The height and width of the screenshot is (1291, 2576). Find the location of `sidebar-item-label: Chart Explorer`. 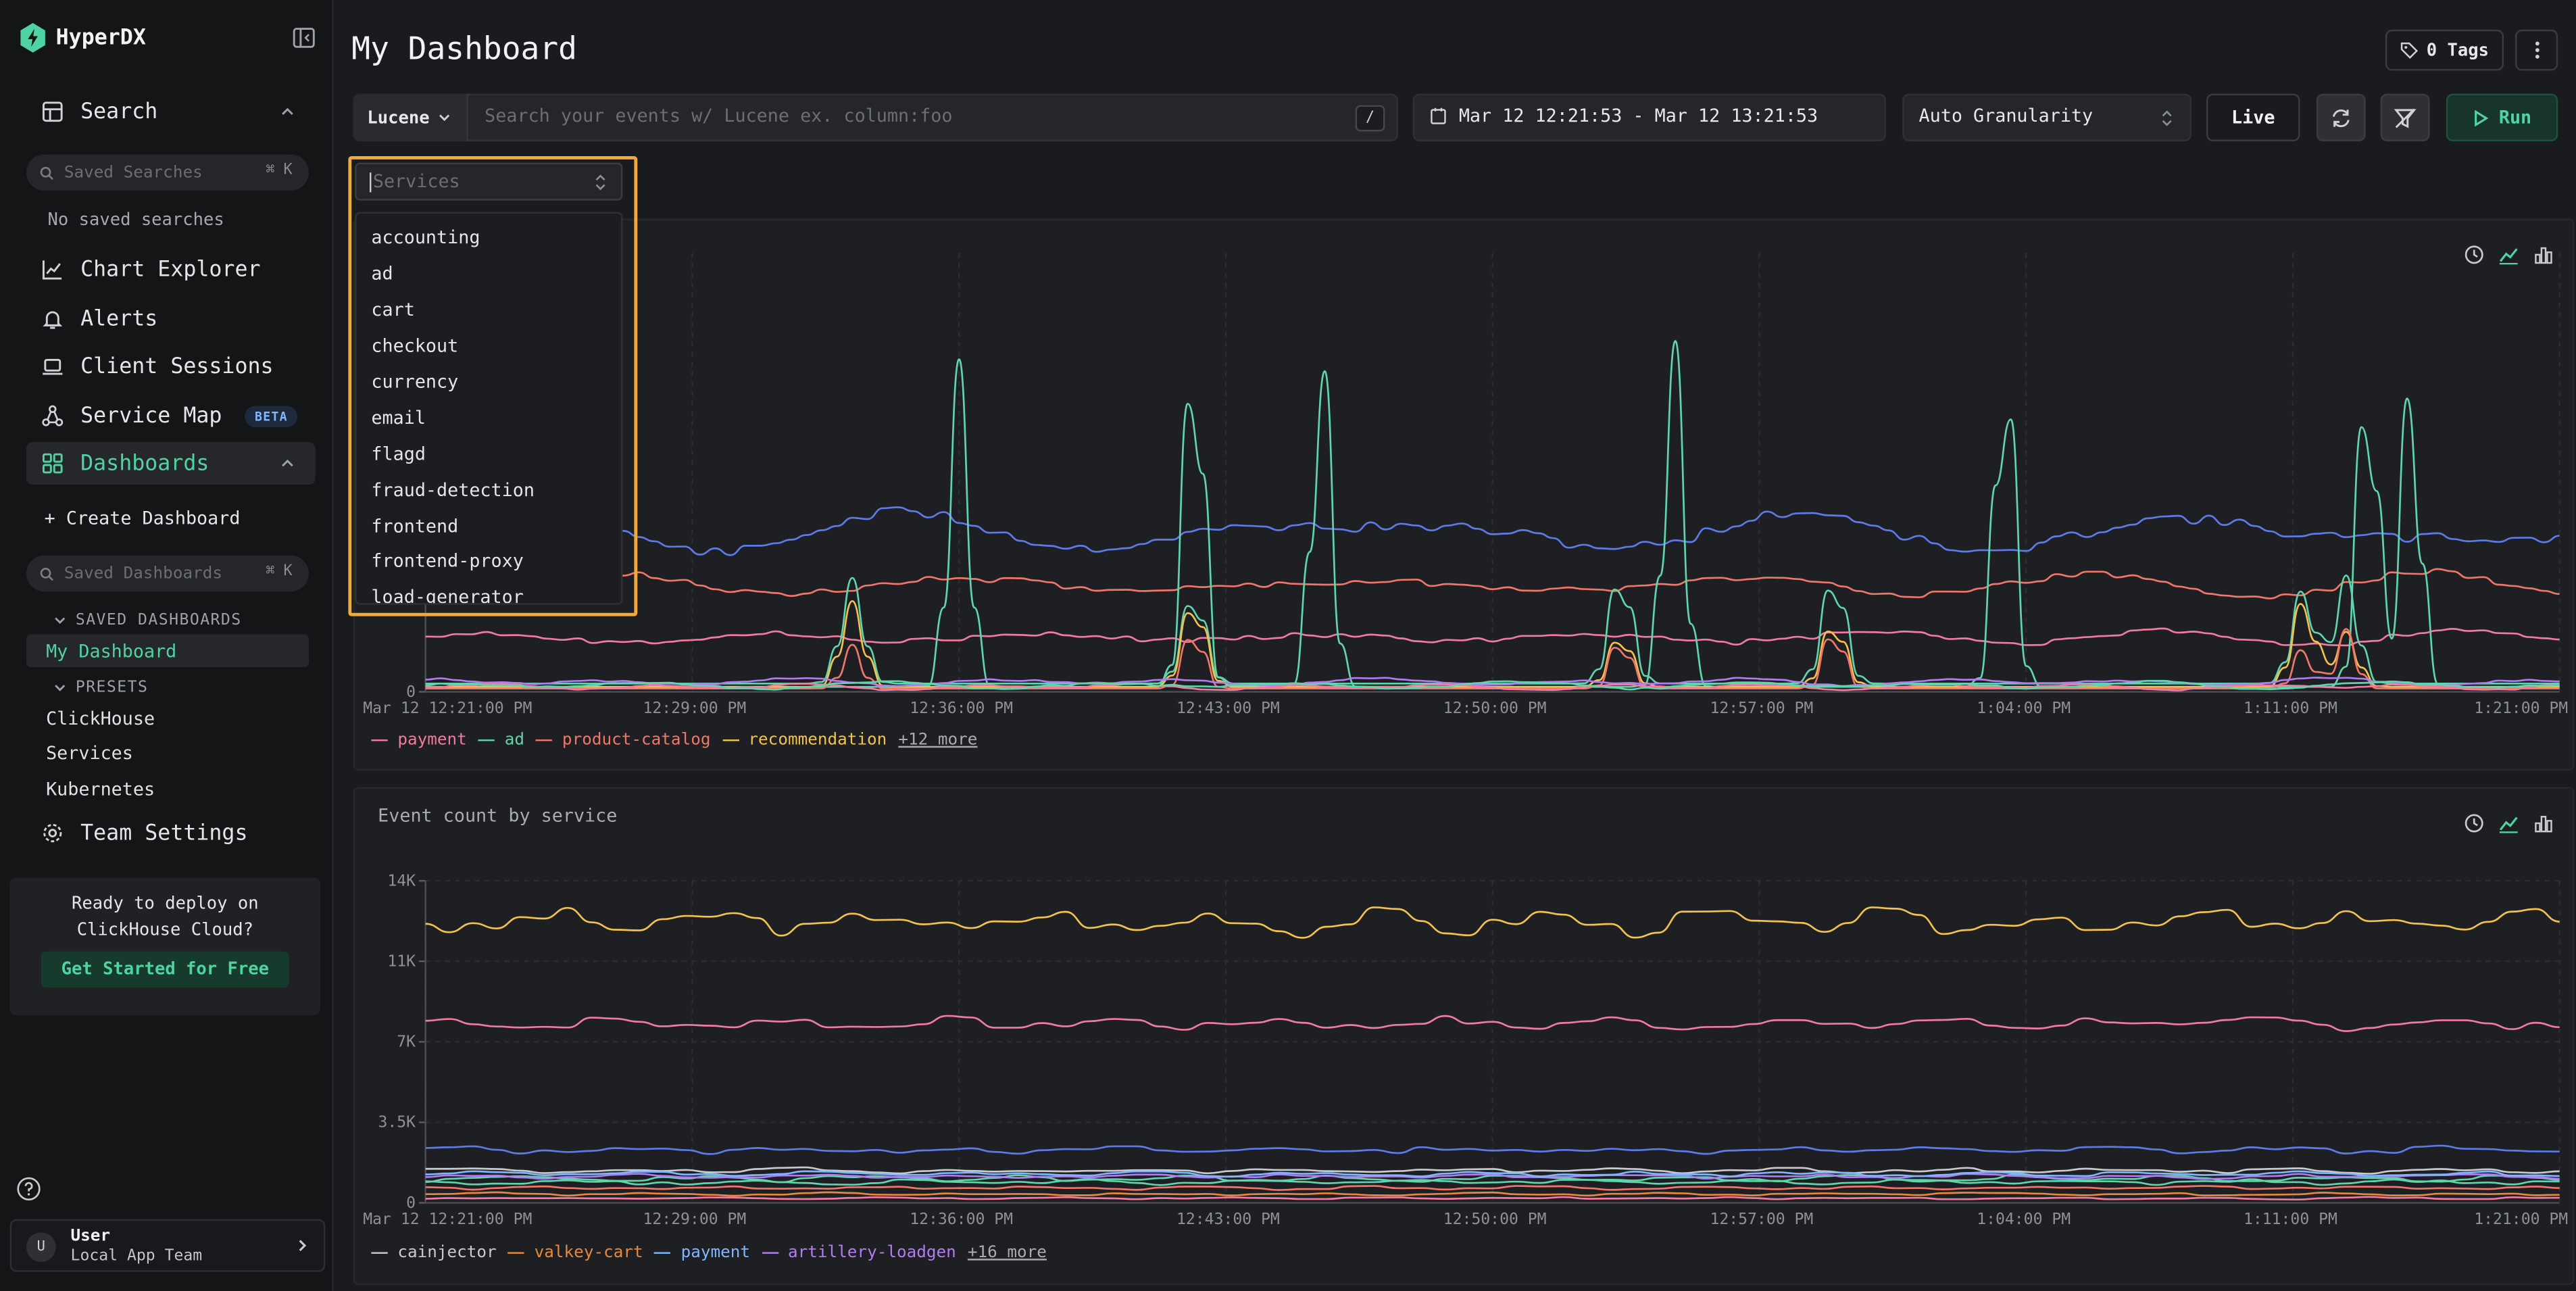

sidebar-item-label: Chart Explorer is located at coordinates (171, 269).